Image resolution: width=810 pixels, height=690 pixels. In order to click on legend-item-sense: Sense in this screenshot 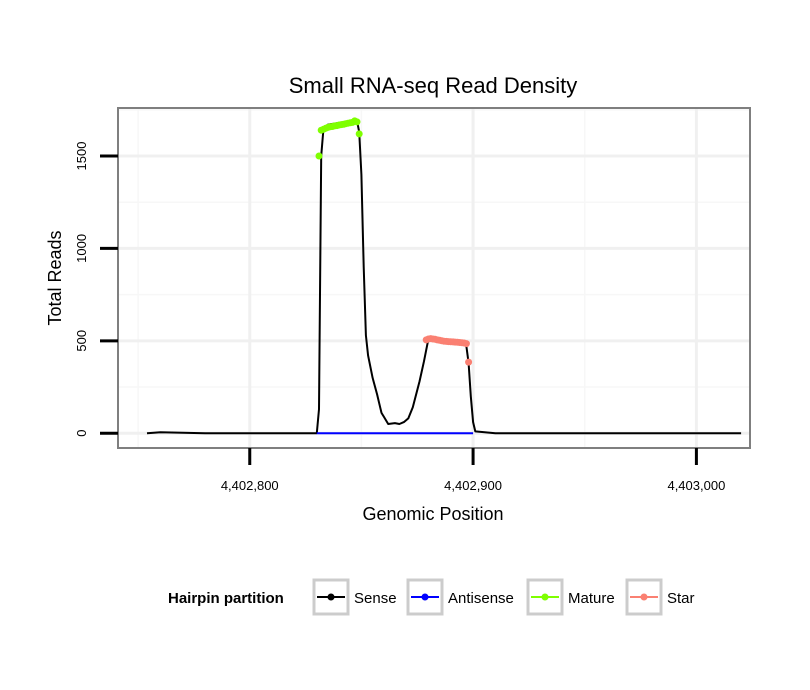, I will do `click(354, 597)`.